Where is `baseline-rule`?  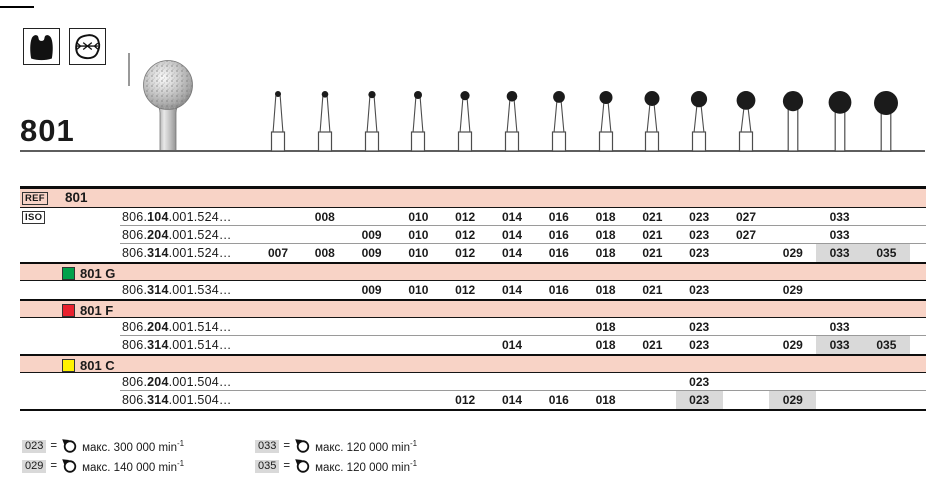 baseline-rule is located at coordinates (472, 151).